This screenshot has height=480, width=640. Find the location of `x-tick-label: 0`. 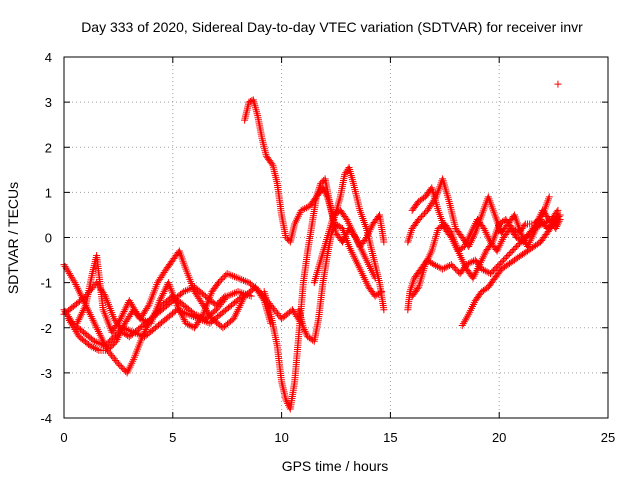

x-tick-label: 0 is located at coordinates (63, 437).